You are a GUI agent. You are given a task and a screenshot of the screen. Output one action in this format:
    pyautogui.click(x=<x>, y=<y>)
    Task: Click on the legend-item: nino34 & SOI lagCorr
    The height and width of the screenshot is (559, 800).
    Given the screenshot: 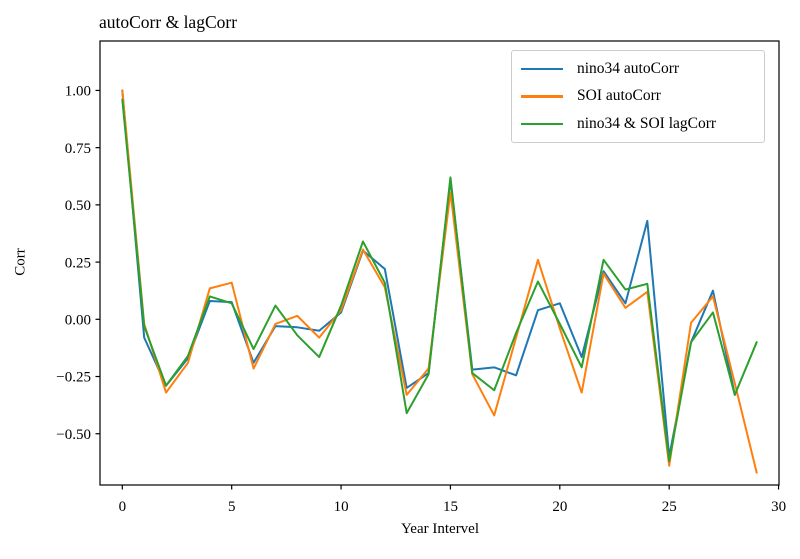 What is the action you would take?
    pyautogui.click(x=638, y=124)
    